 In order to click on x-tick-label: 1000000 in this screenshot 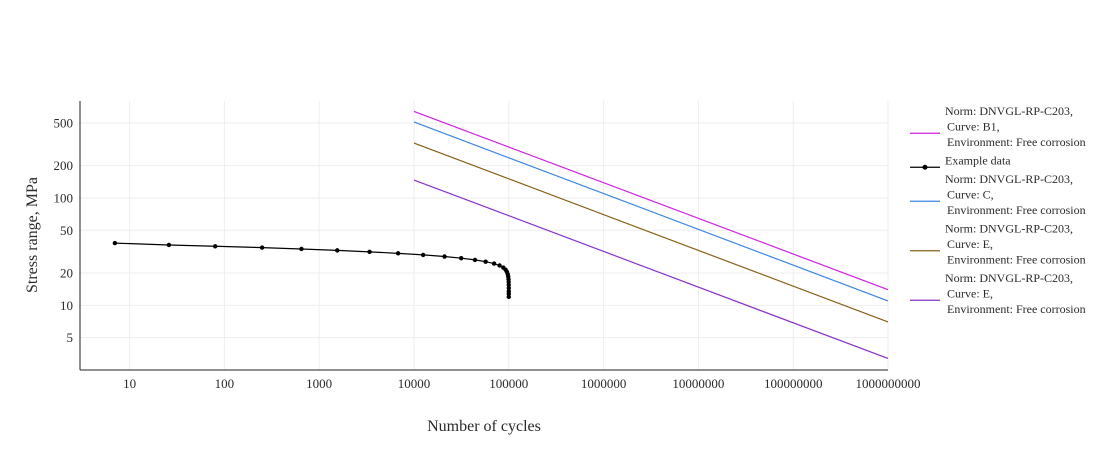, I will do `click(604, 383)`.